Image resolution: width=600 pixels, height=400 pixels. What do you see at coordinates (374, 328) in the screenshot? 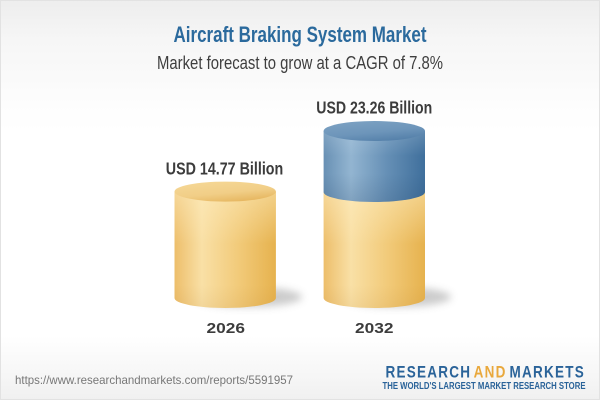
I see `svg-text: 2032` at bounding box center [374, 328].